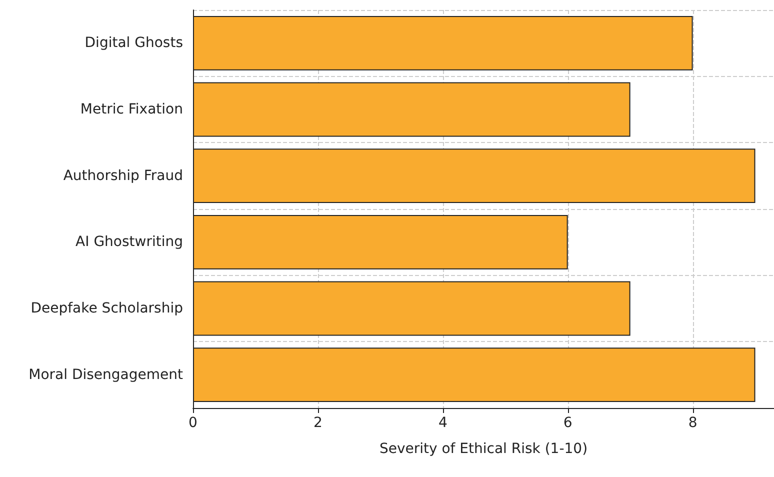 The height and width of the screenshot is (477, 774). Describe the element at coordinates (123, 176) in the screenshot. I see `y-tick-label: Authorship Fraud` at that location.